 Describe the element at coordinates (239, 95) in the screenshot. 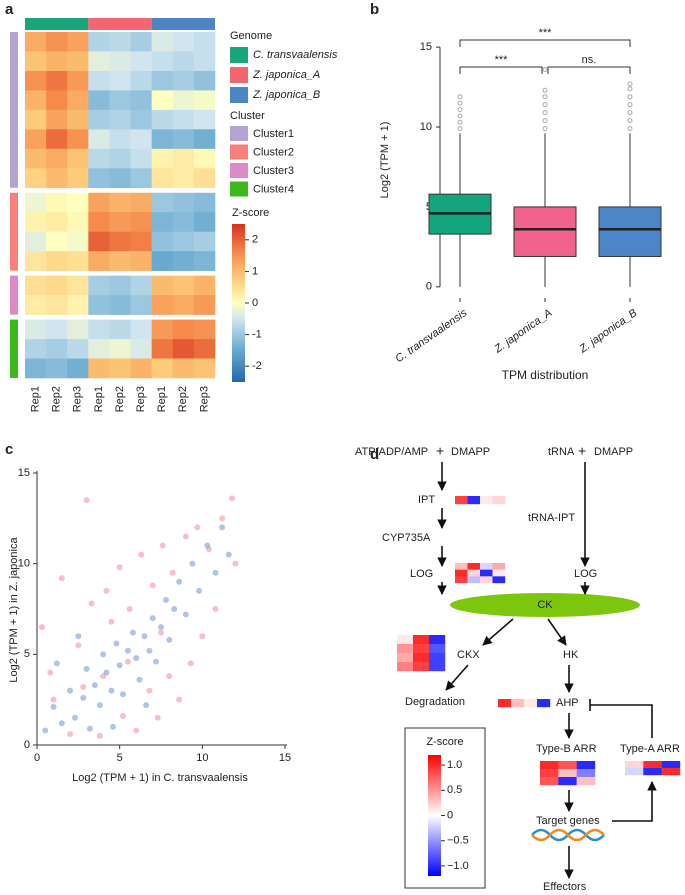

I see `legend-swatch` at that location.